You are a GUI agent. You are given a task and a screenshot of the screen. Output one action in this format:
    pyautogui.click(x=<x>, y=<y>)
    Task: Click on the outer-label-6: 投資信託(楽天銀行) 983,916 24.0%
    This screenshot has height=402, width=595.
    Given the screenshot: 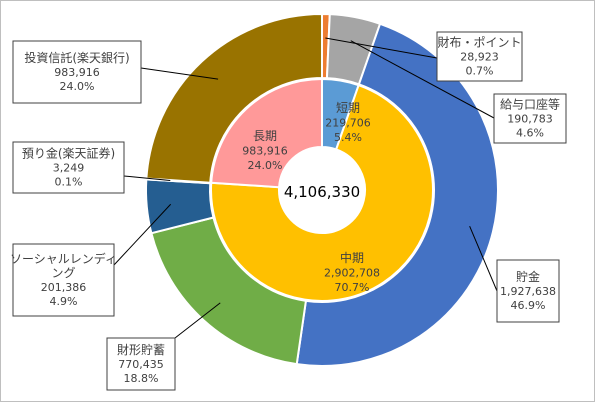 What is the action you would take?
    pyautogui.click(x=76, y=71)
    